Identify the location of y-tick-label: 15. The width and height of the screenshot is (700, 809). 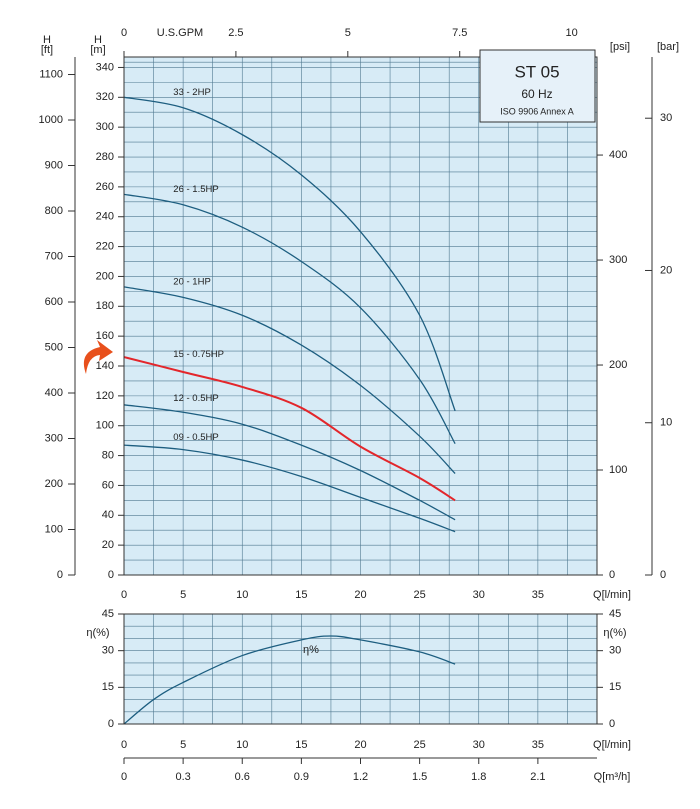
(108, 687).